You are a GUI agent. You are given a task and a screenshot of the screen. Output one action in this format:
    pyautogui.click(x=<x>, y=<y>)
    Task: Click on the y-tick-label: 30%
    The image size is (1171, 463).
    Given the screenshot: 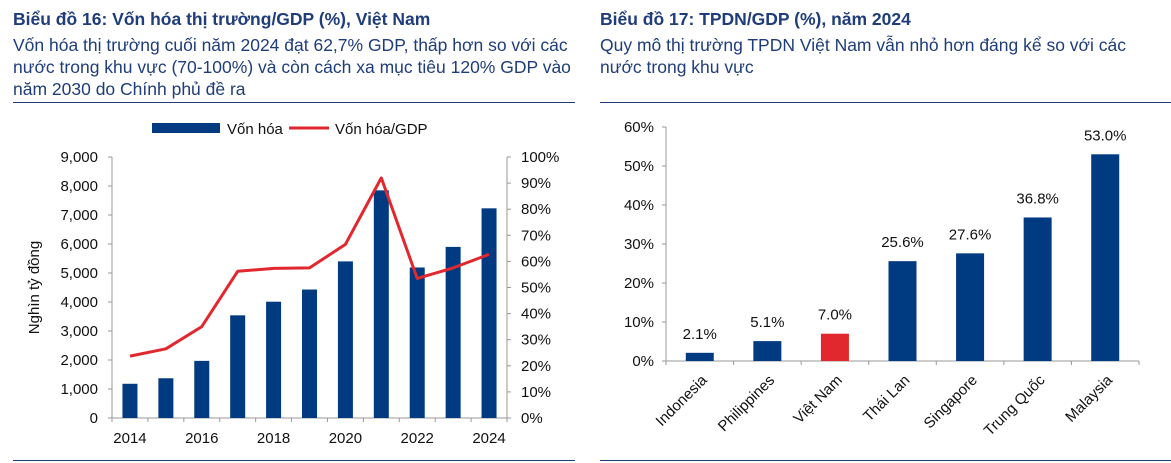 What is the action you would take?
    pyautogui.click(x=639, y=244)
    